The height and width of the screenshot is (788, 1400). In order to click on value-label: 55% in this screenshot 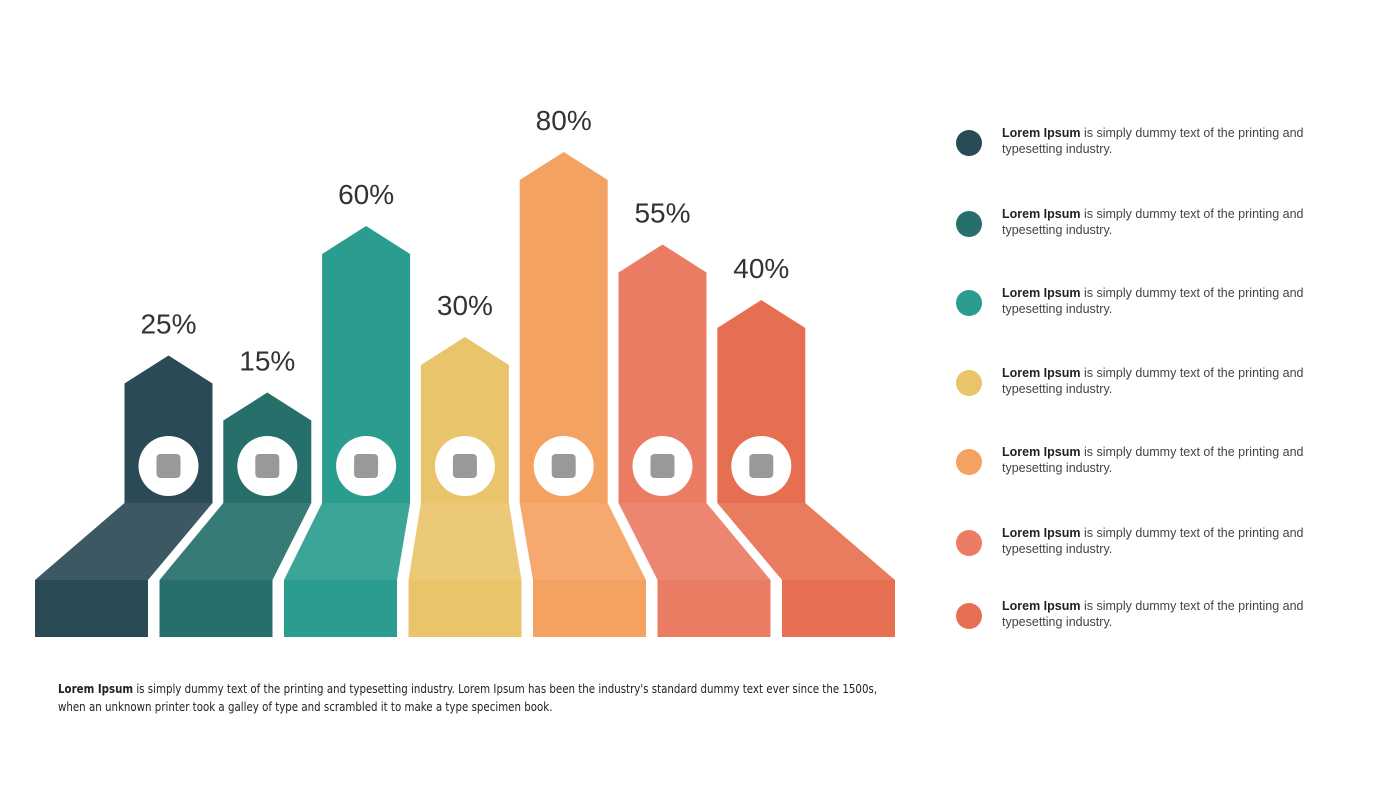, I will do `click(662, 213)`.